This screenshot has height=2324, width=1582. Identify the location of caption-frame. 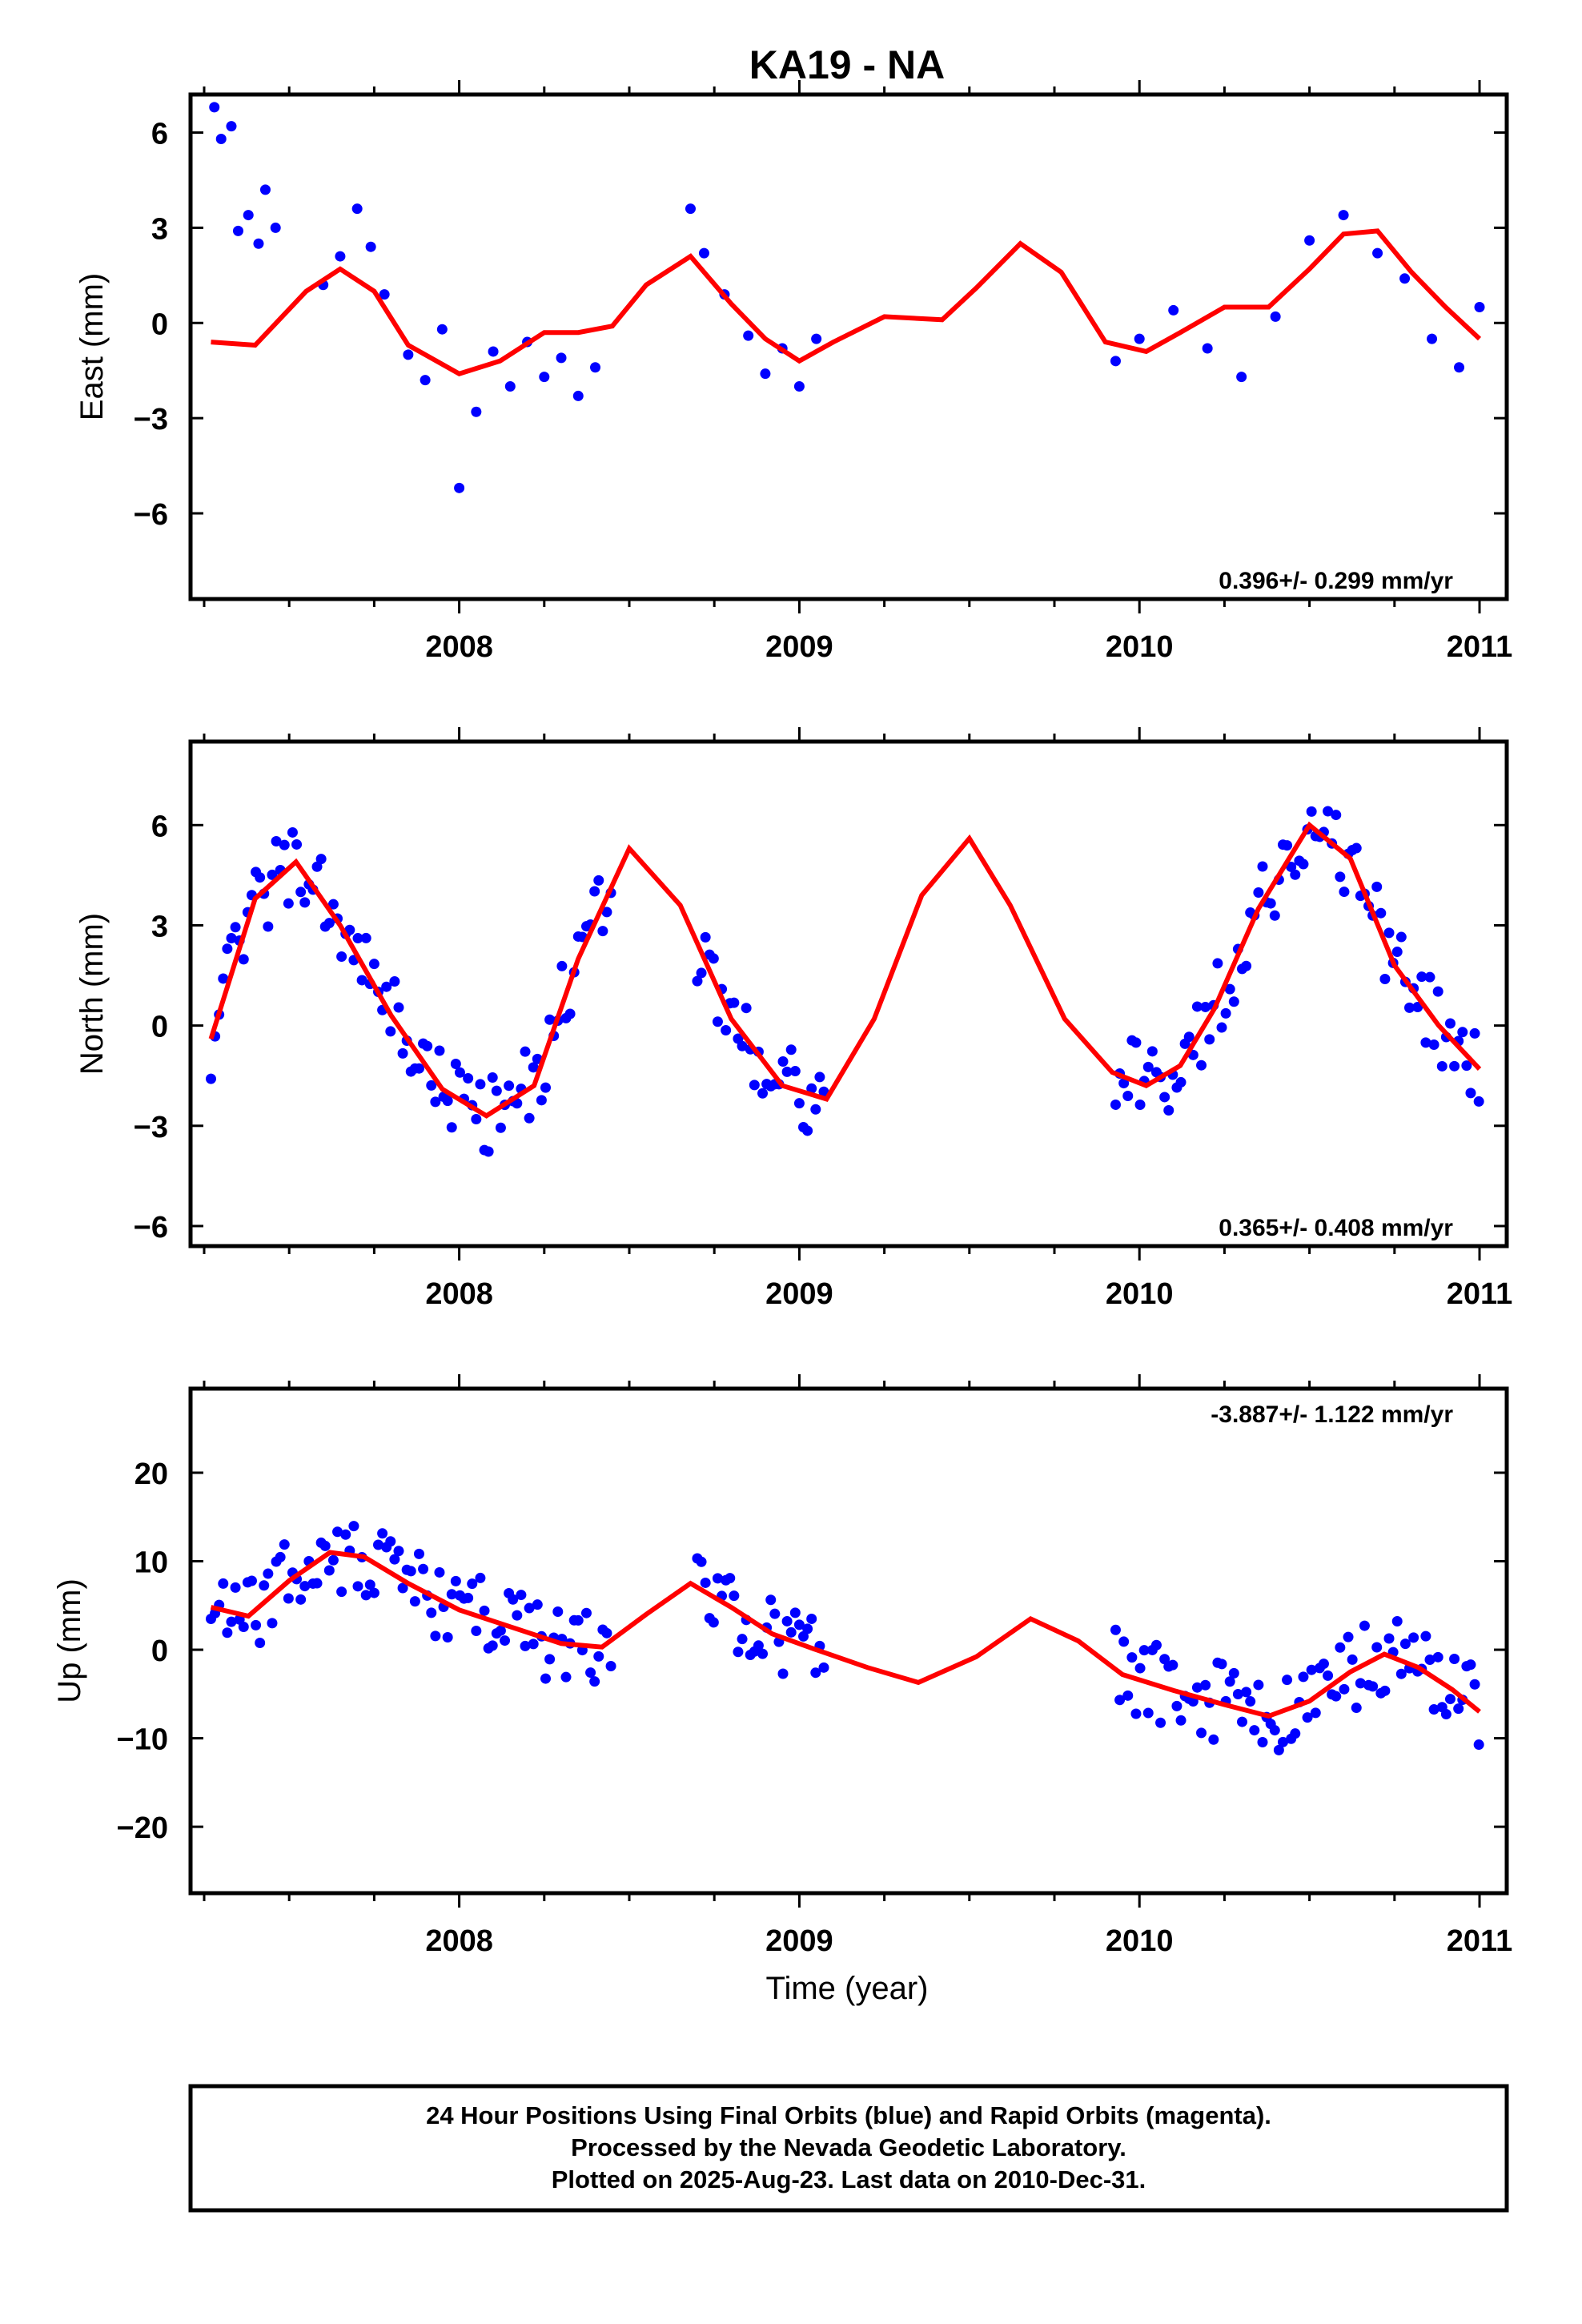
(848, 2148).